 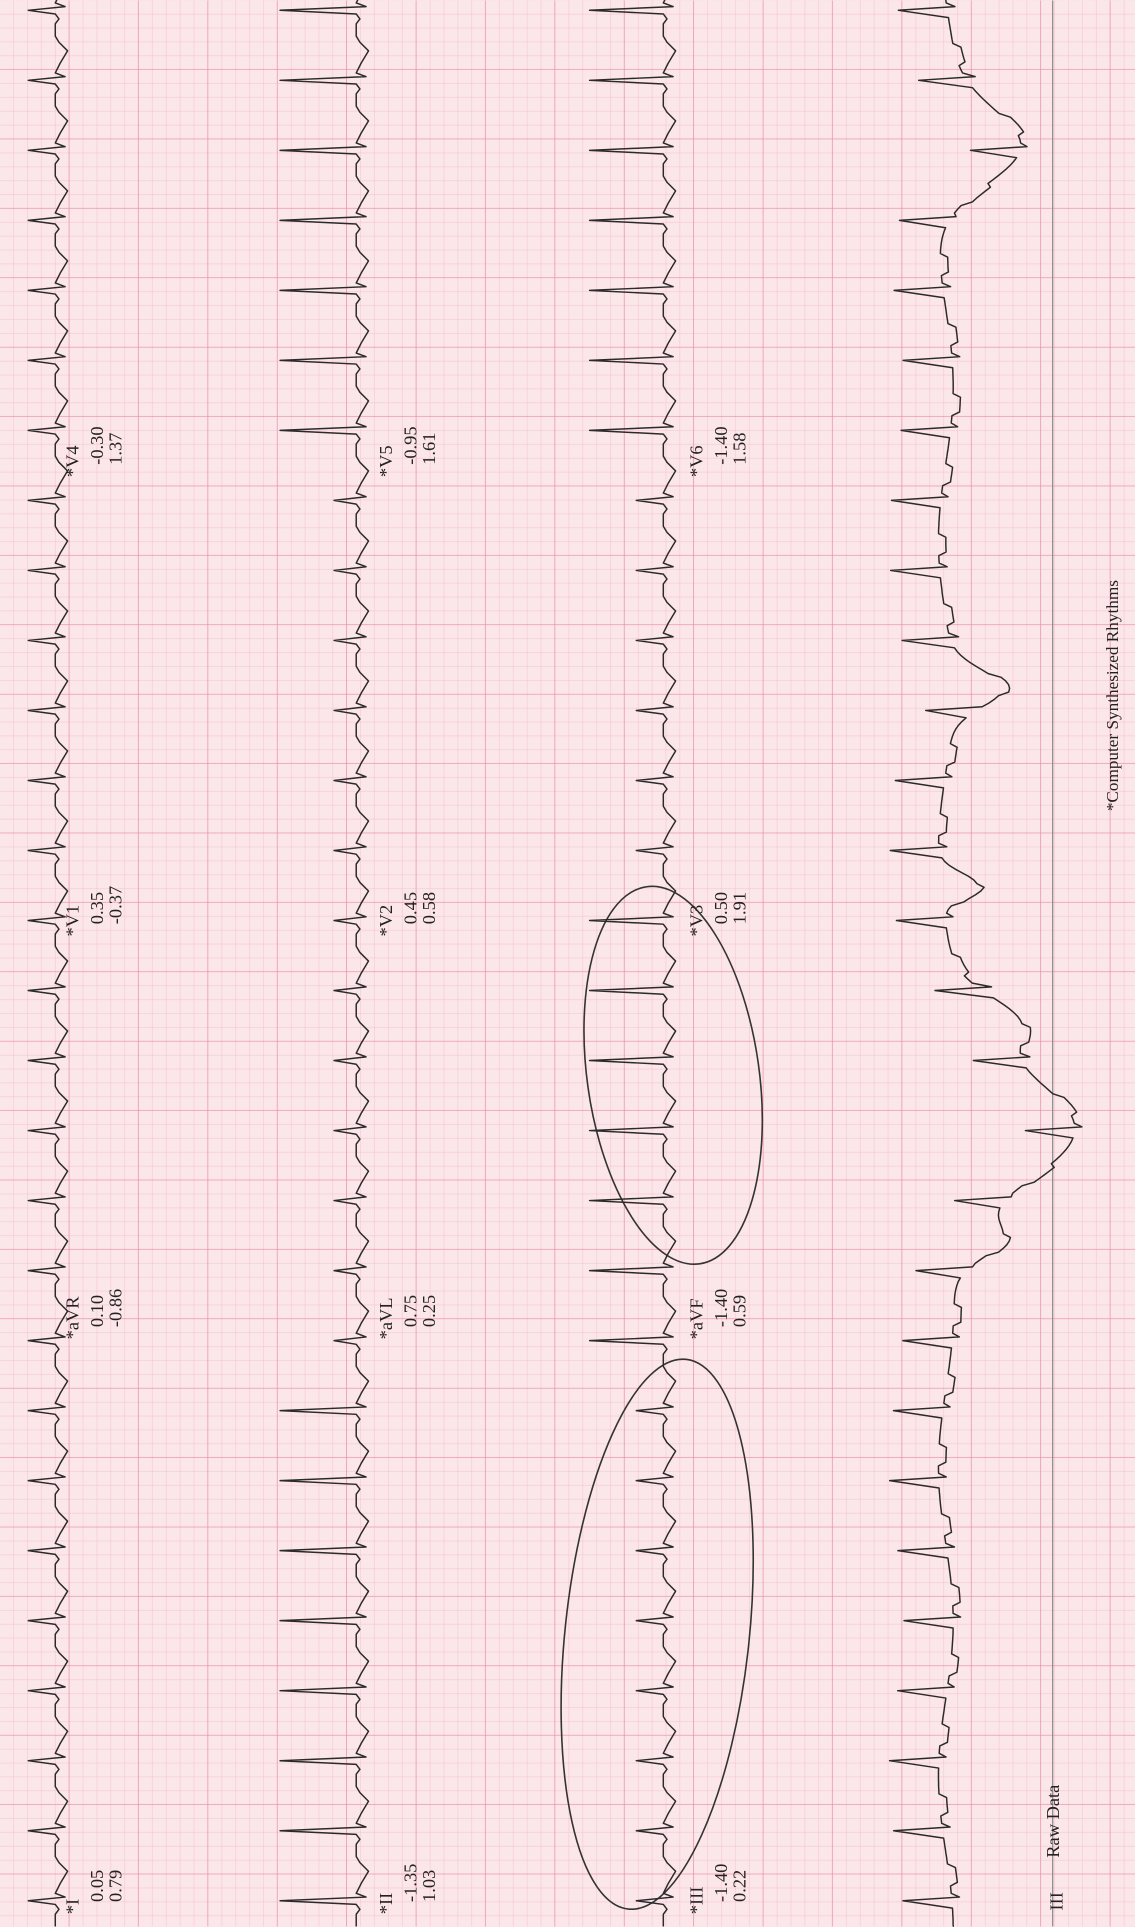 I want to click on lead-measure: -0.37, so click(x=116, y=905).